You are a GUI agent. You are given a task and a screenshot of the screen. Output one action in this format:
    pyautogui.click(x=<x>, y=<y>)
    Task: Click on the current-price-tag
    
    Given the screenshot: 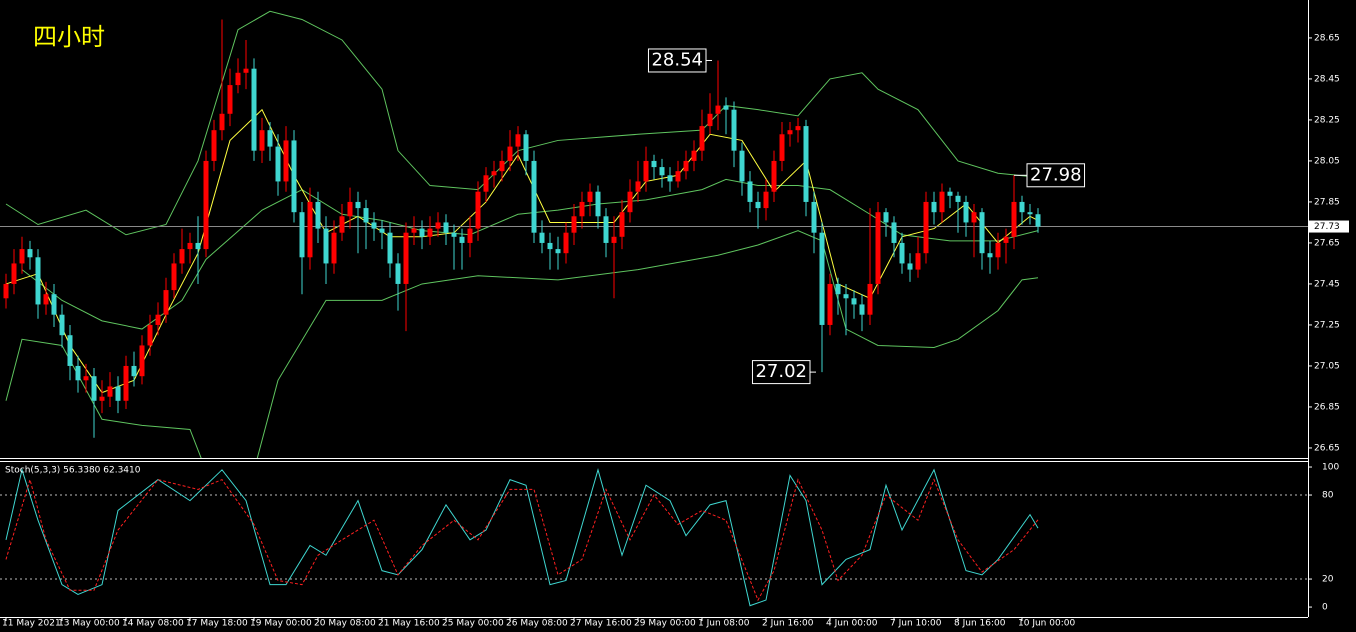 What is the action you would take?
    pyautogui.click(x=1329, y=226)
    